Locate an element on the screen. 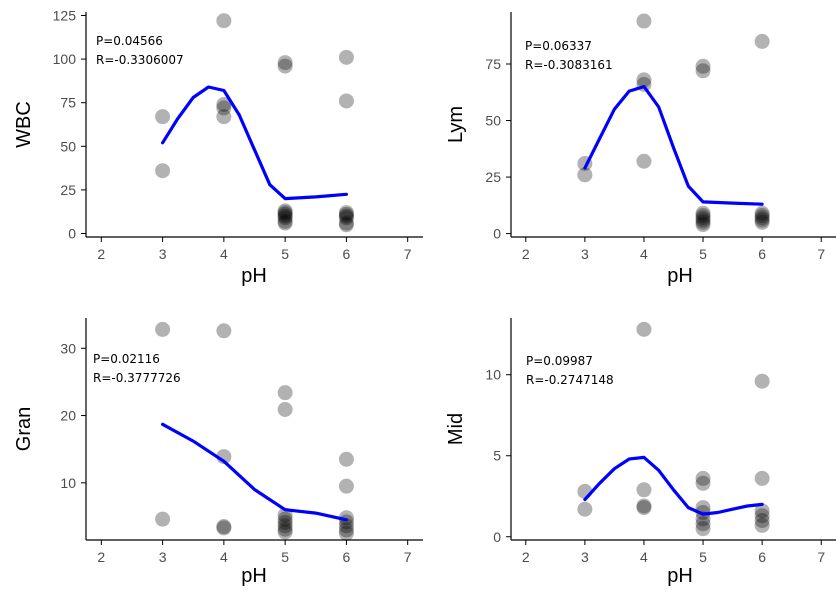 The width and height of the screenshot is (836, 596). r-value-label: R=-0.2747148 is located at coordinates (570, 380).